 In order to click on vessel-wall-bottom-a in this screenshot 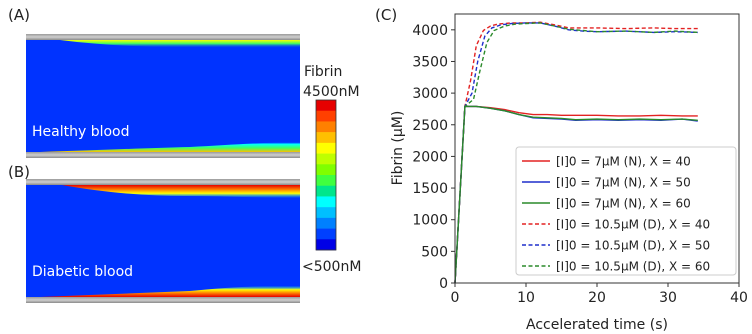, I will do `click(163, 155)`.